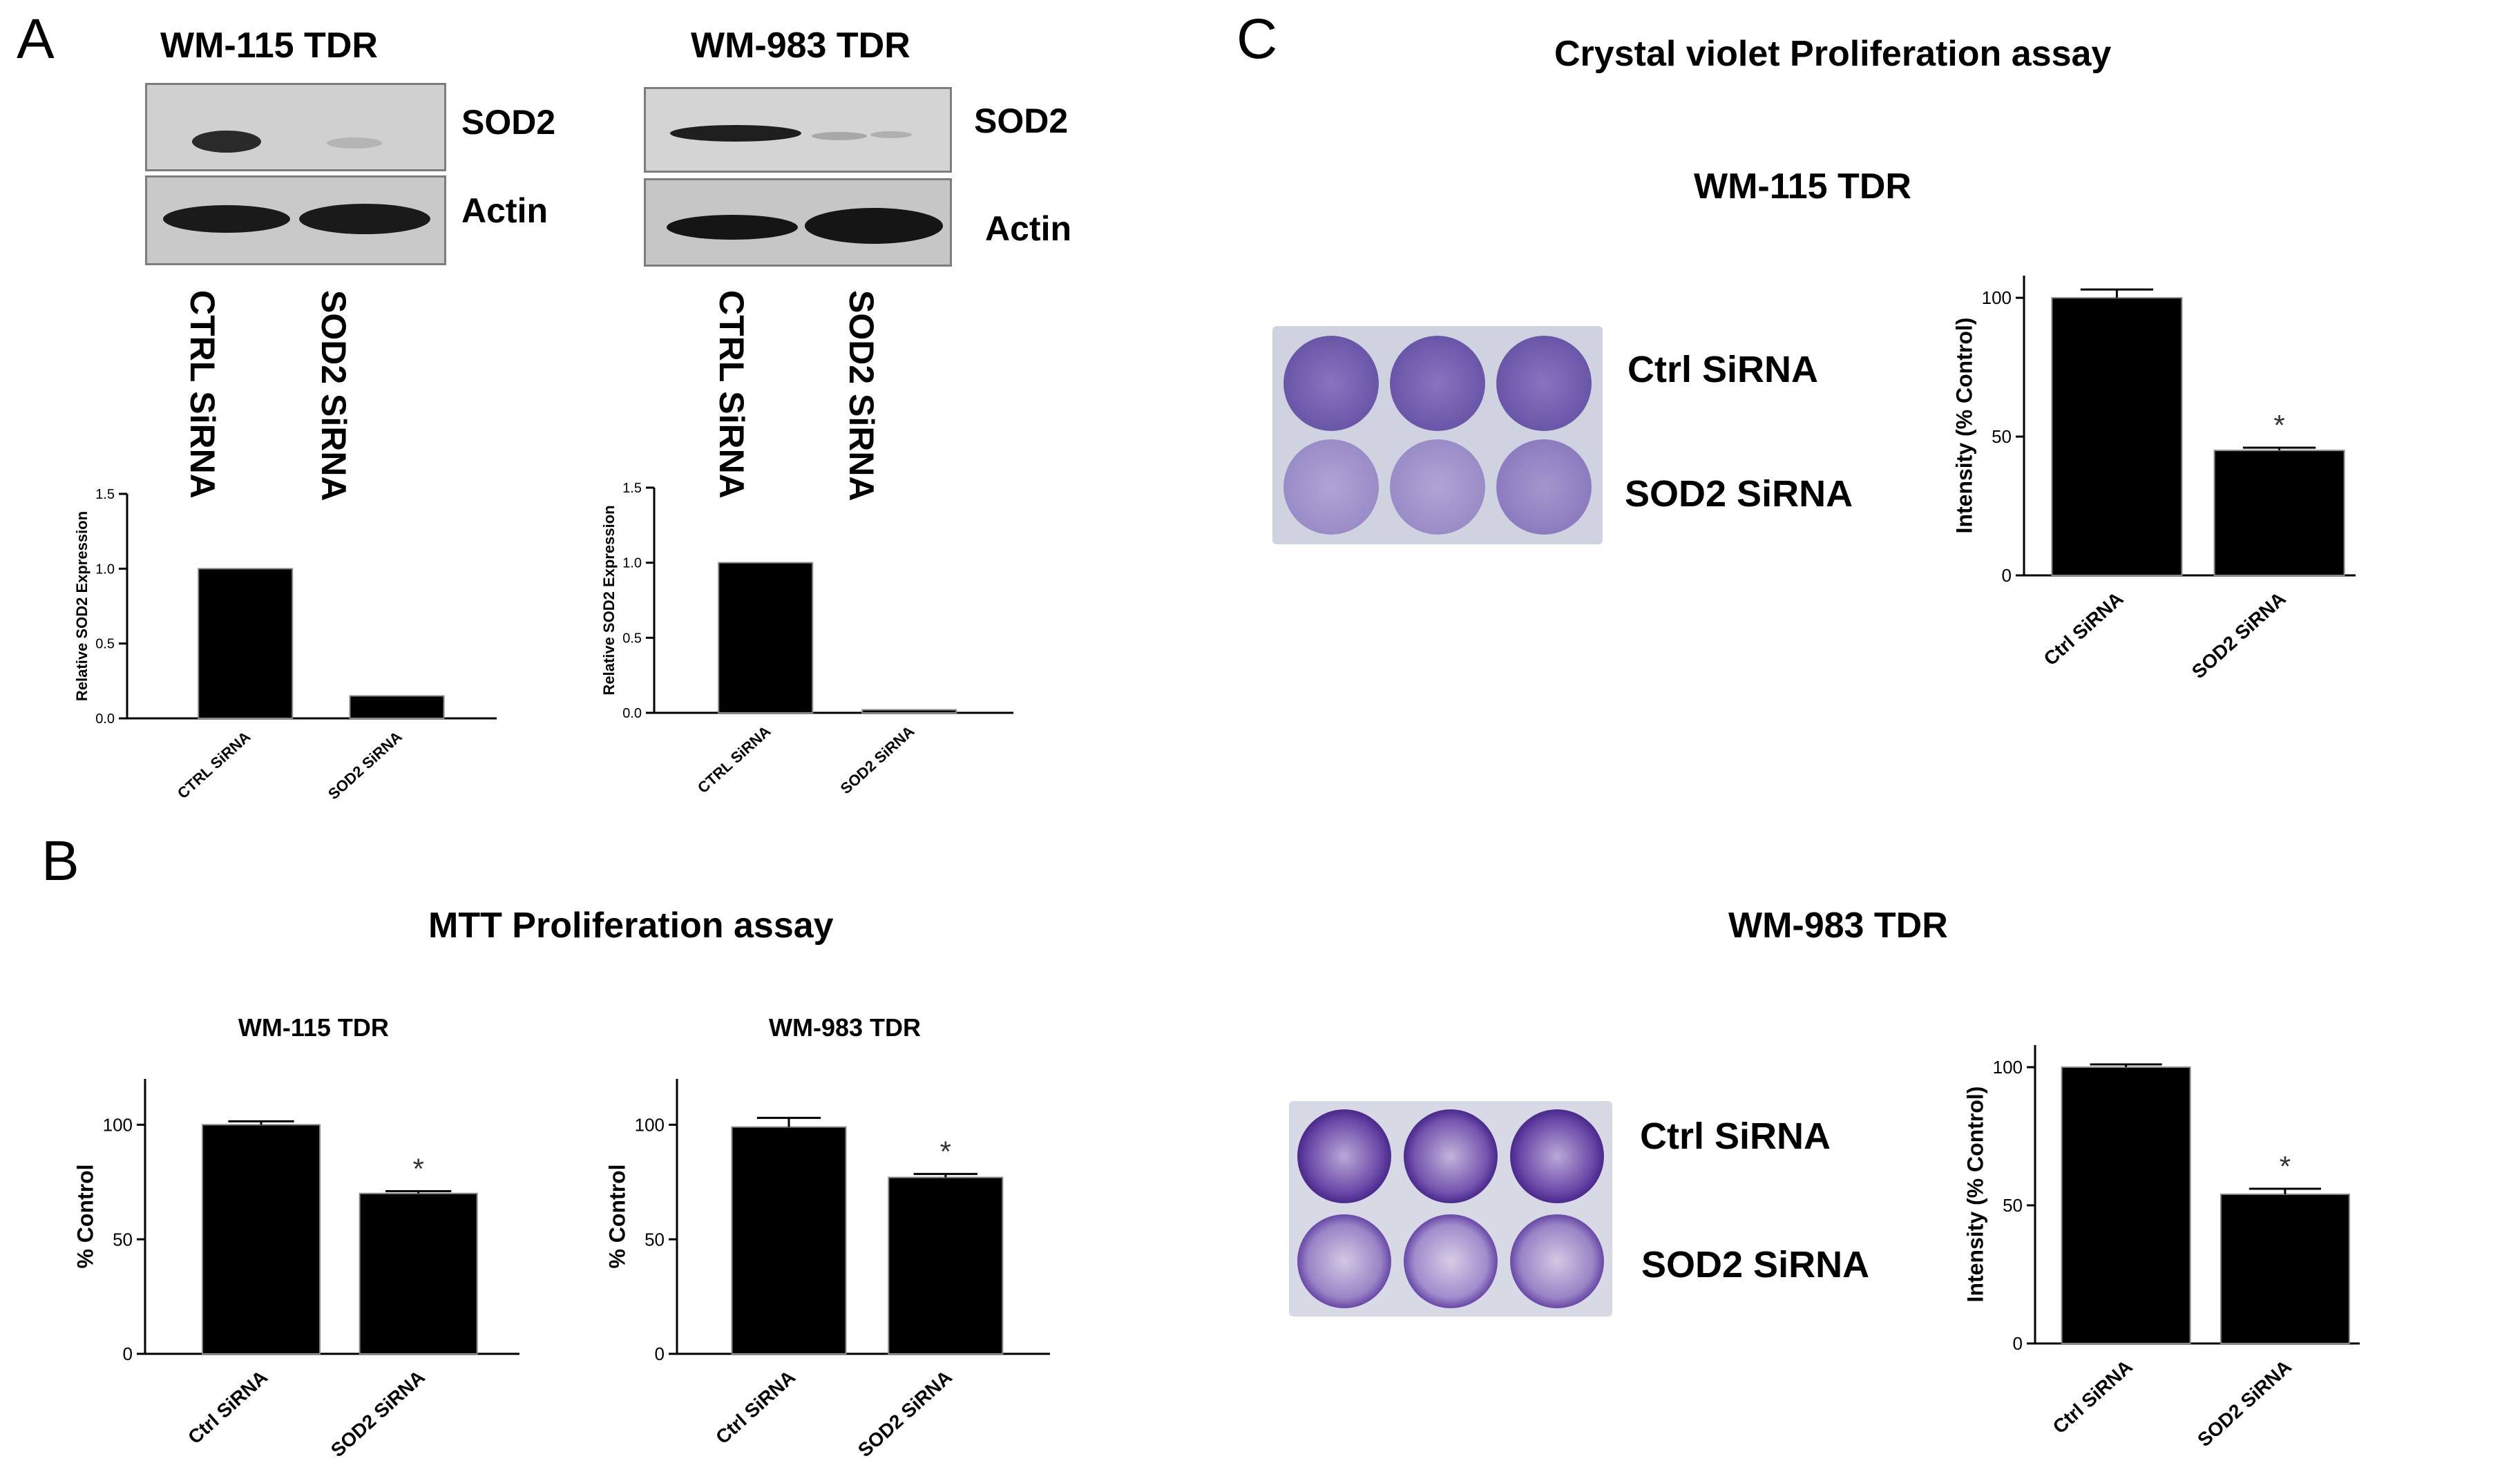 This screenshot has width=2520, height=1483. I want to click on c1-y-tick-label: 50, so click(2002, 436).